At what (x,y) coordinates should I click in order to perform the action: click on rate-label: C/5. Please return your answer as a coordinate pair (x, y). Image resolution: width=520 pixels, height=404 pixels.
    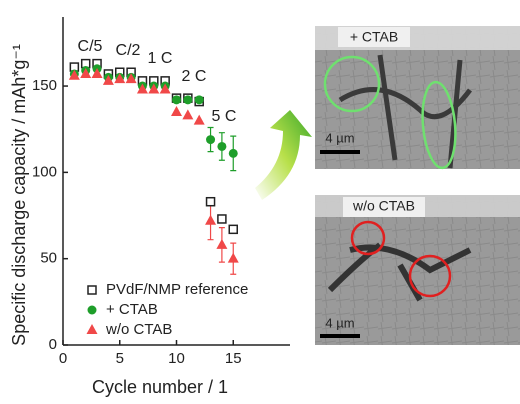
    Looking at the image, I should click on (90, 46).